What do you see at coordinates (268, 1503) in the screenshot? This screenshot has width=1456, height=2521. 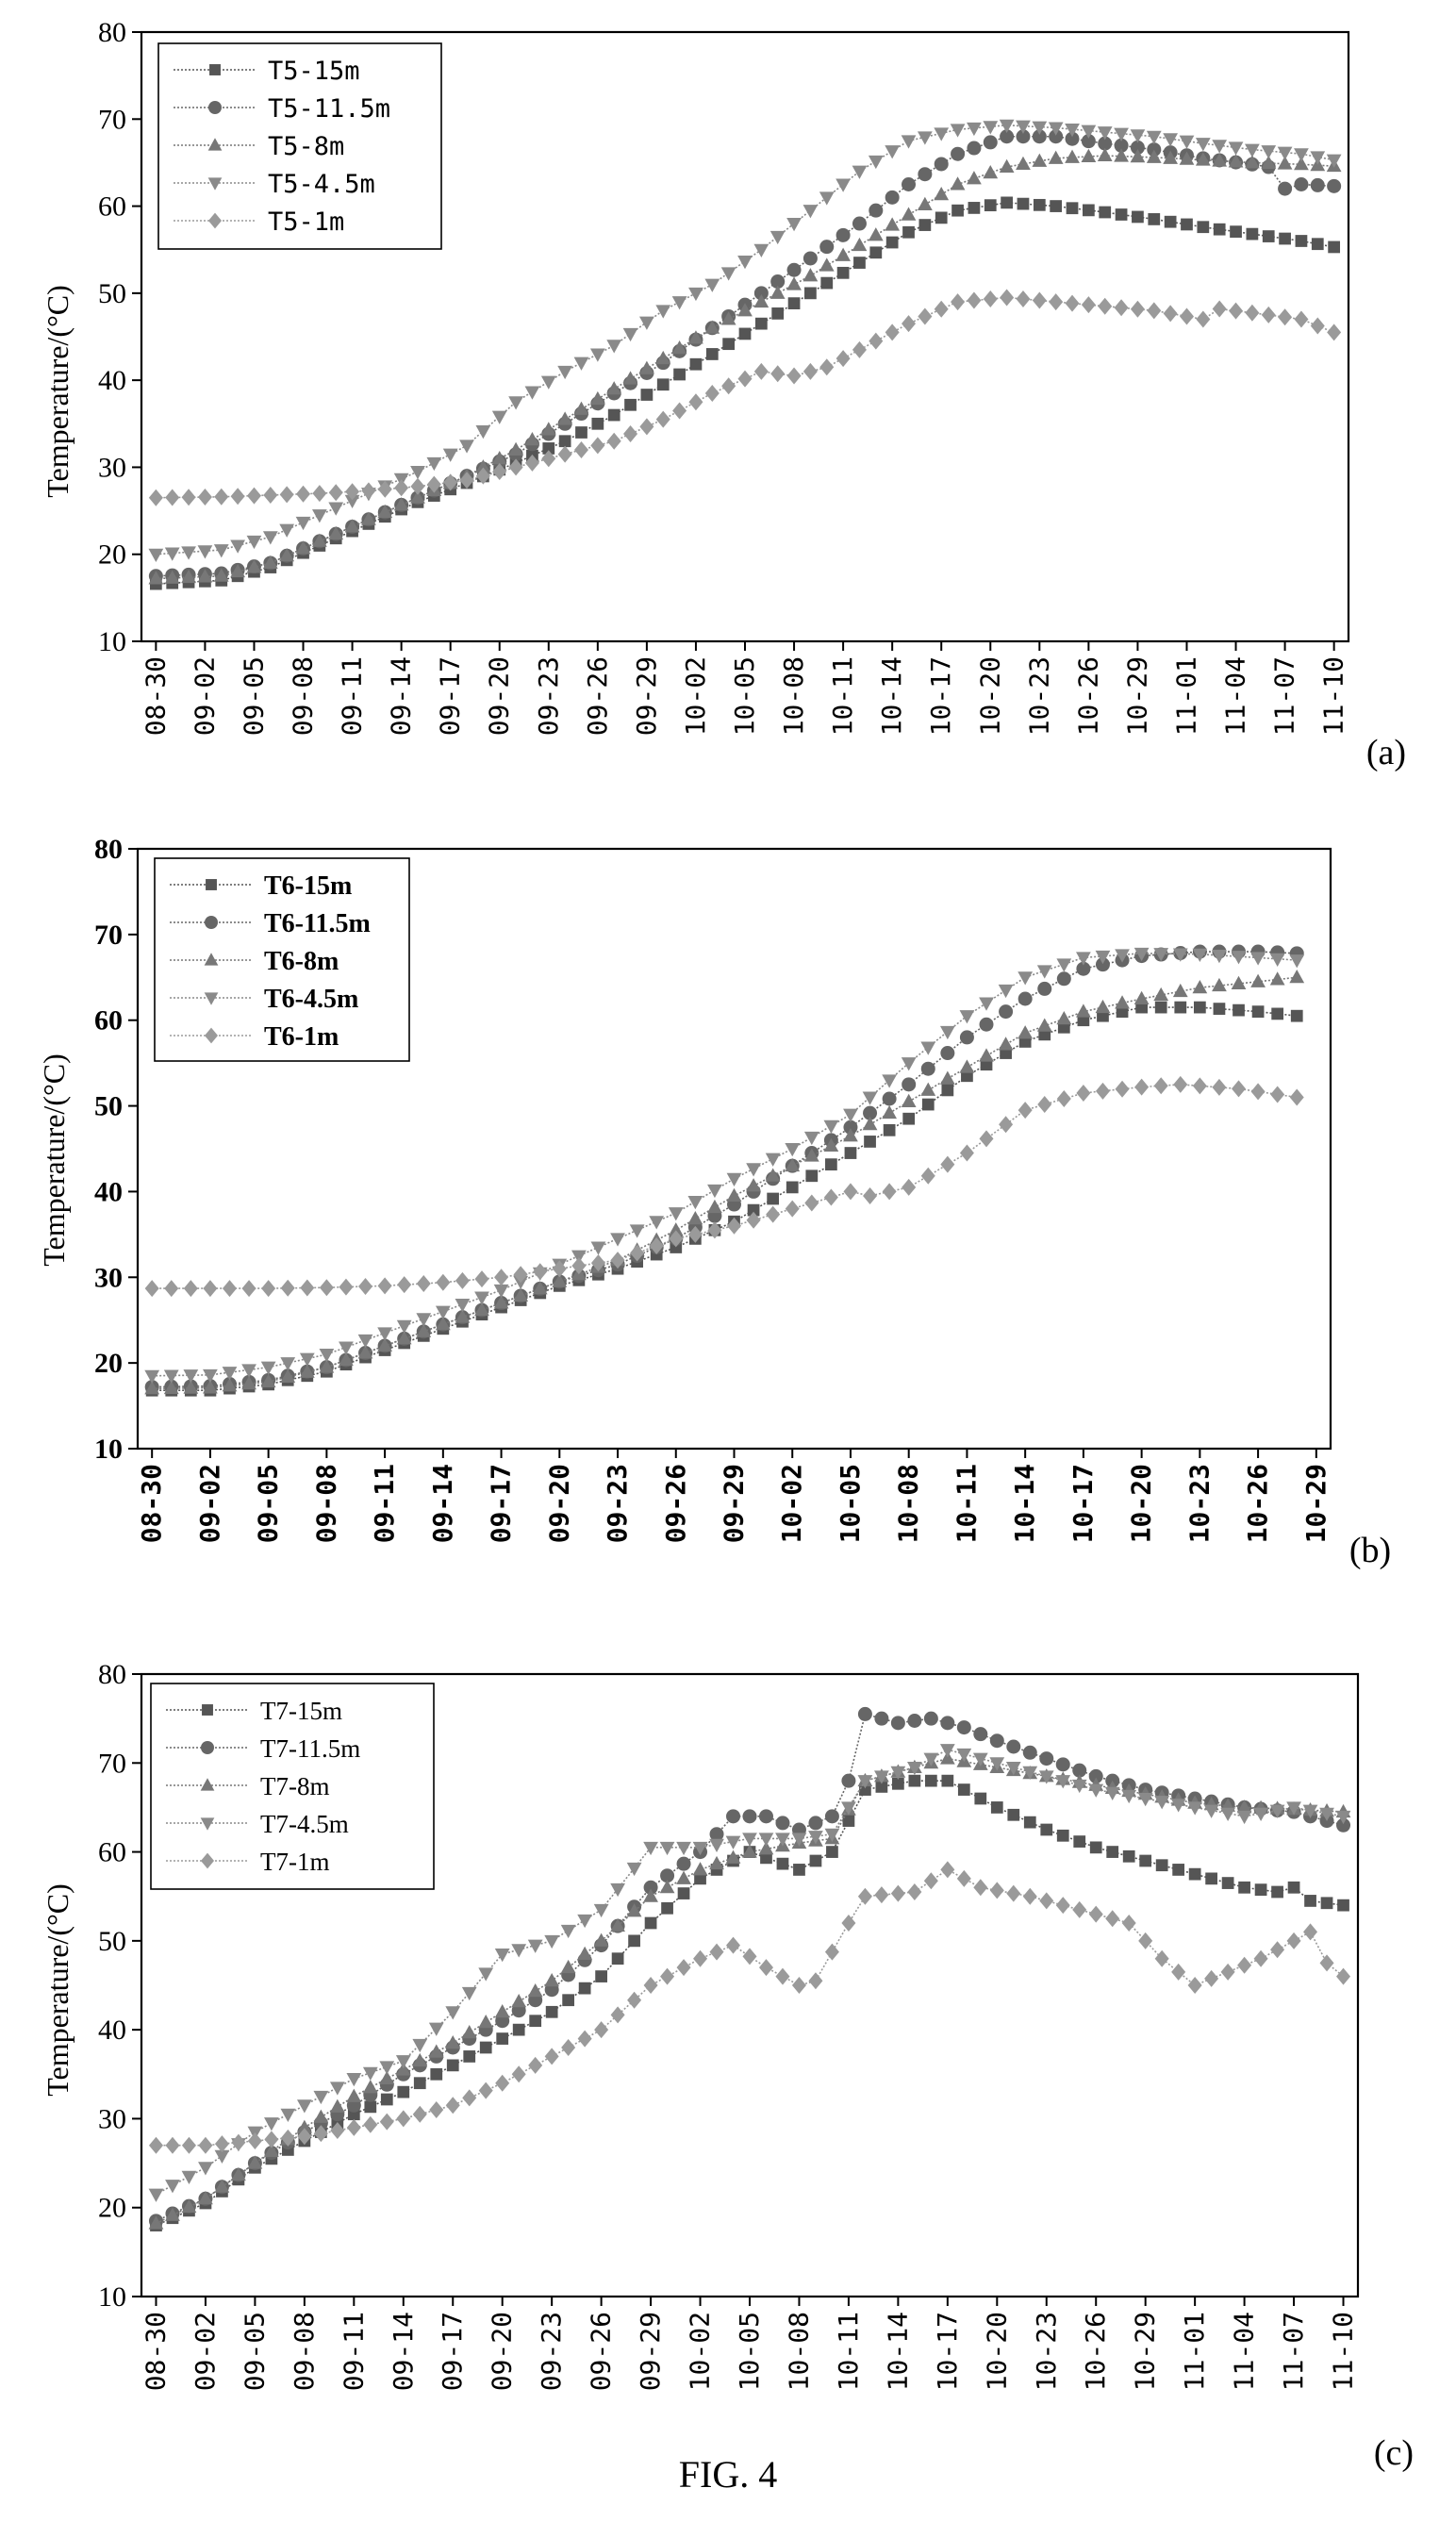 I see `x-tick-label: 09-05` at bounding box center [268, 1503].